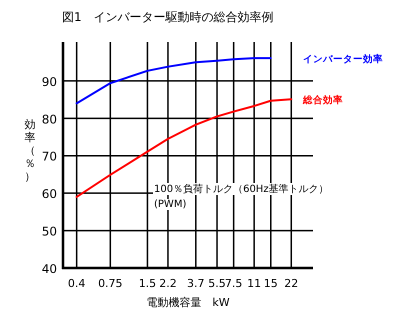 Image resolution: width=400 pixels, height=320 pixels. I want to click on x-tick-label: 0.75, so click(110, 283).